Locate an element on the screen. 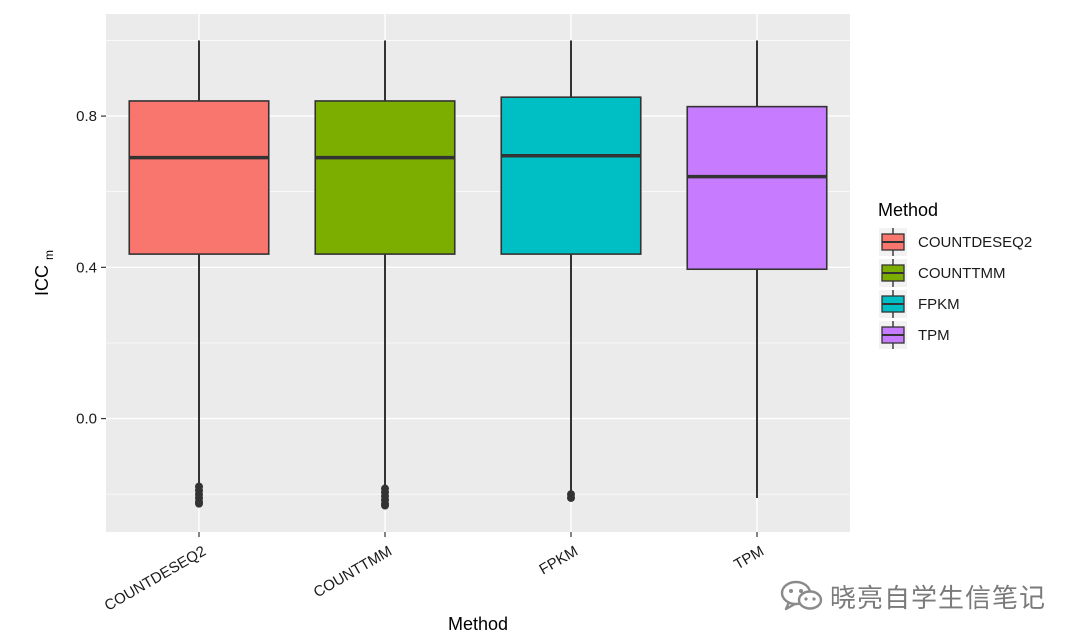 Image resolution: width=1080 pixels, height=643 pixels. legend-title: Method is located at coordinates (908, 210).